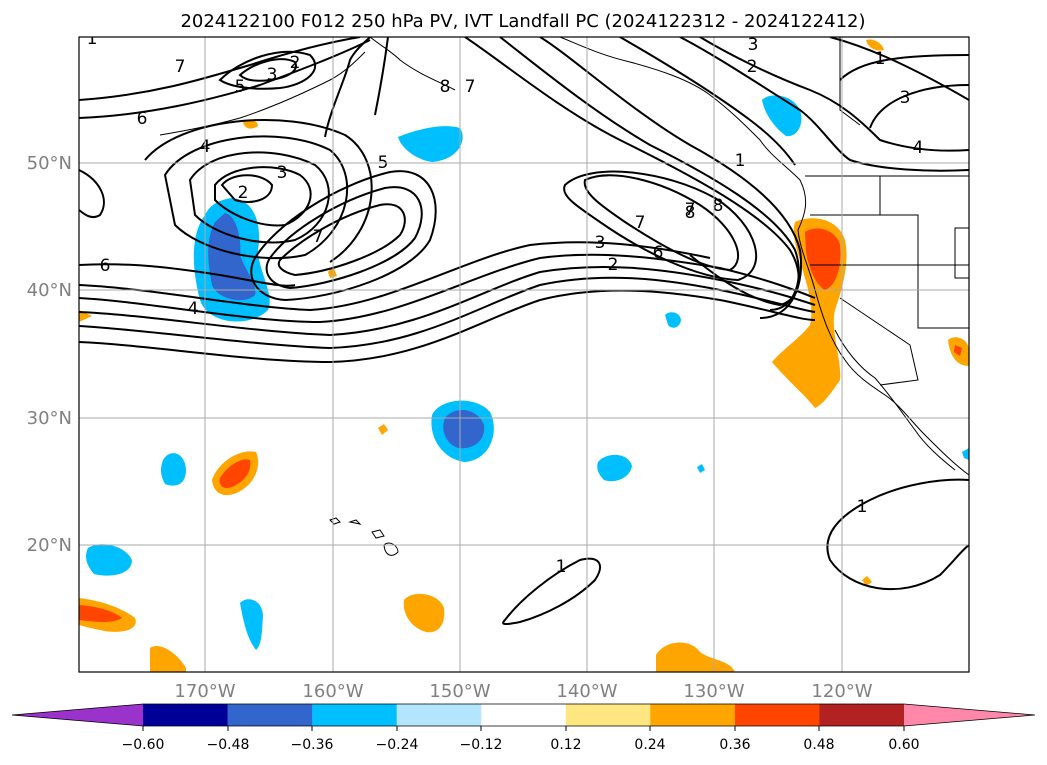 The image size is (1047, 765). What do you see at coordinates (228, 745) in the screenshot?
I see `colorbar-tick-label: −0.48` at bounding box center [228, 745].